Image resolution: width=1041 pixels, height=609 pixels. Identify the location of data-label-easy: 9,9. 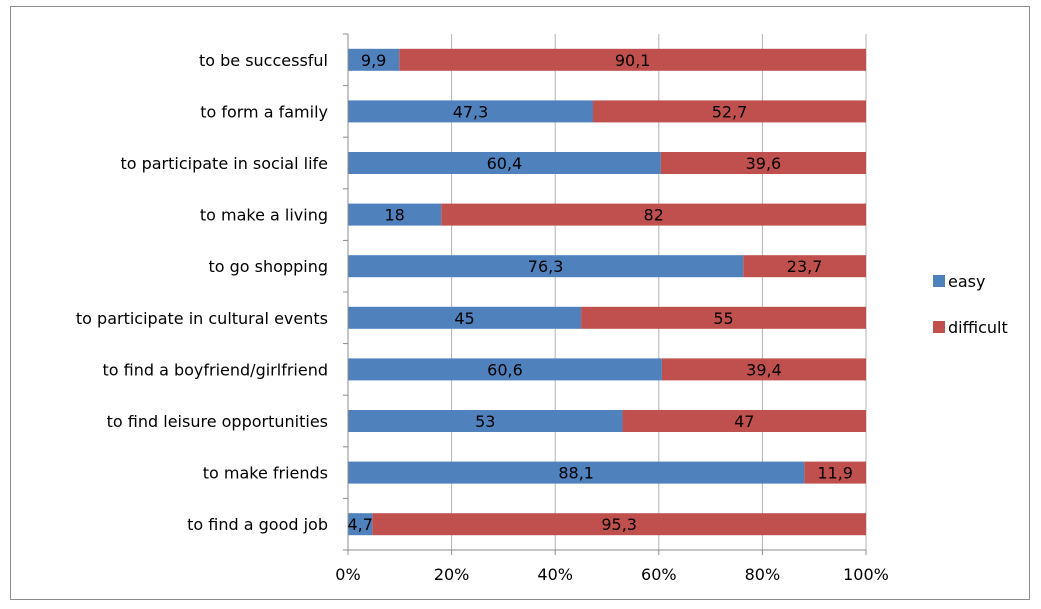
(373, 60).